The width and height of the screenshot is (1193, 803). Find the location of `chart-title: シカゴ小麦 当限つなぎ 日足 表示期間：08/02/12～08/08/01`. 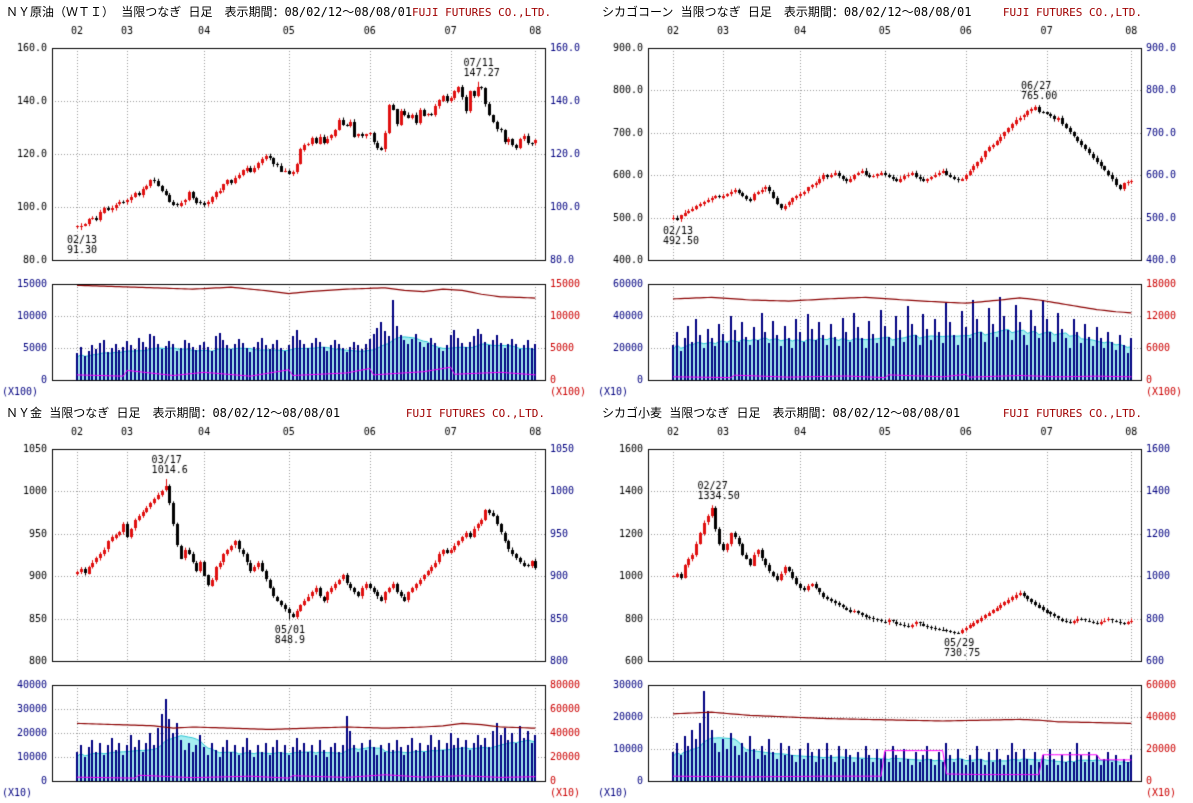

chart-title: シカゴ小麦 当限つなぎ 日足 表示期間：08/02/12～08/08/01 is located at coordinates (781, 413).